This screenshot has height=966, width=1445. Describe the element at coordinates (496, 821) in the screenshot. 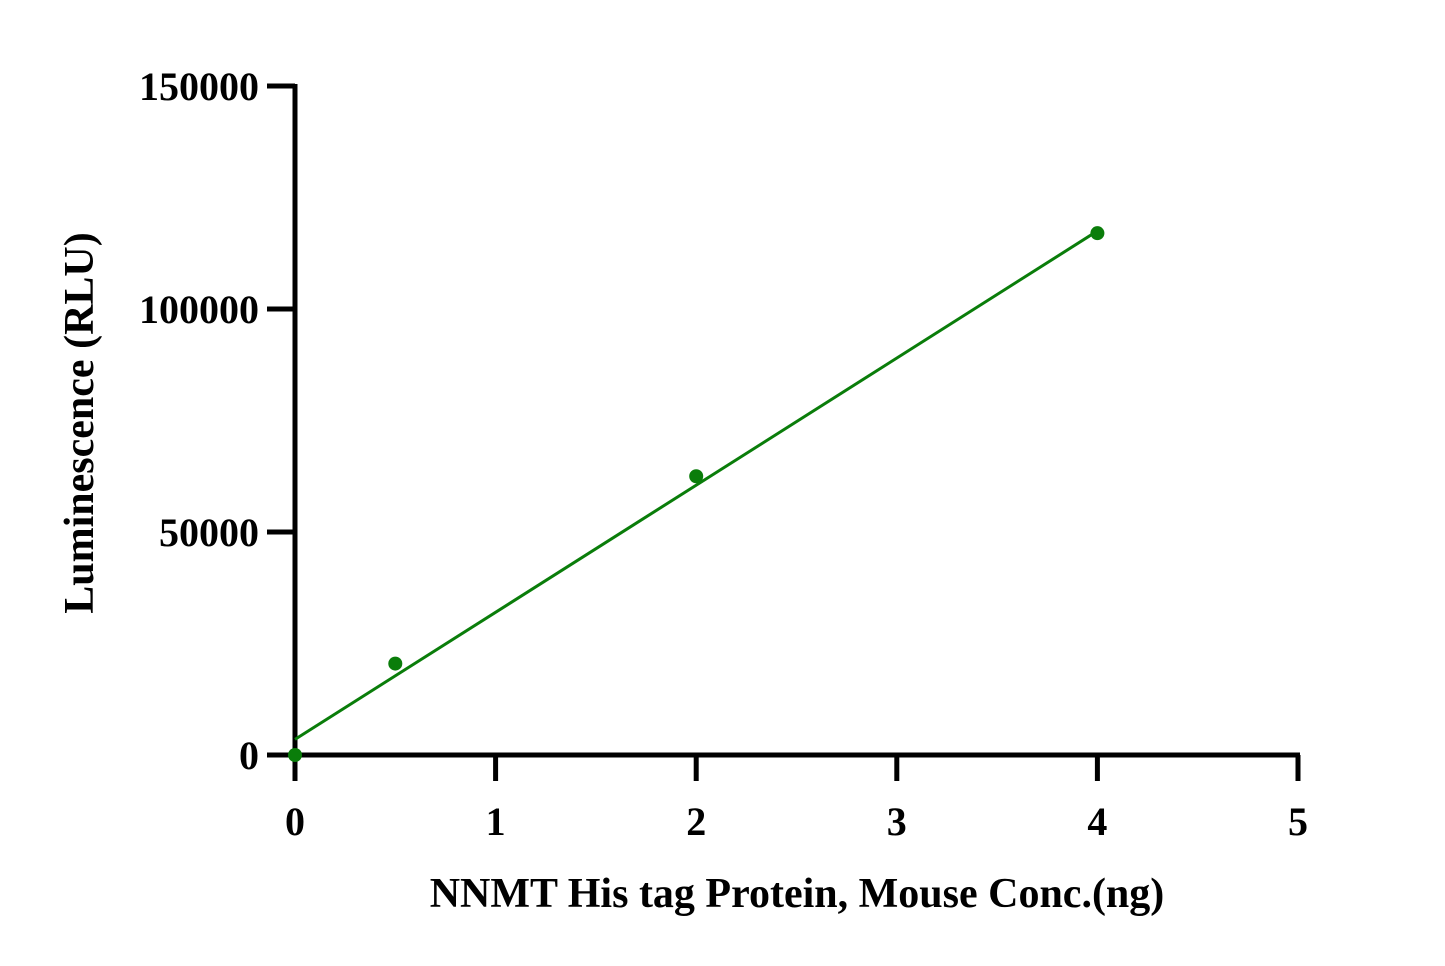

I see `x-tick-label: 1` at that location.